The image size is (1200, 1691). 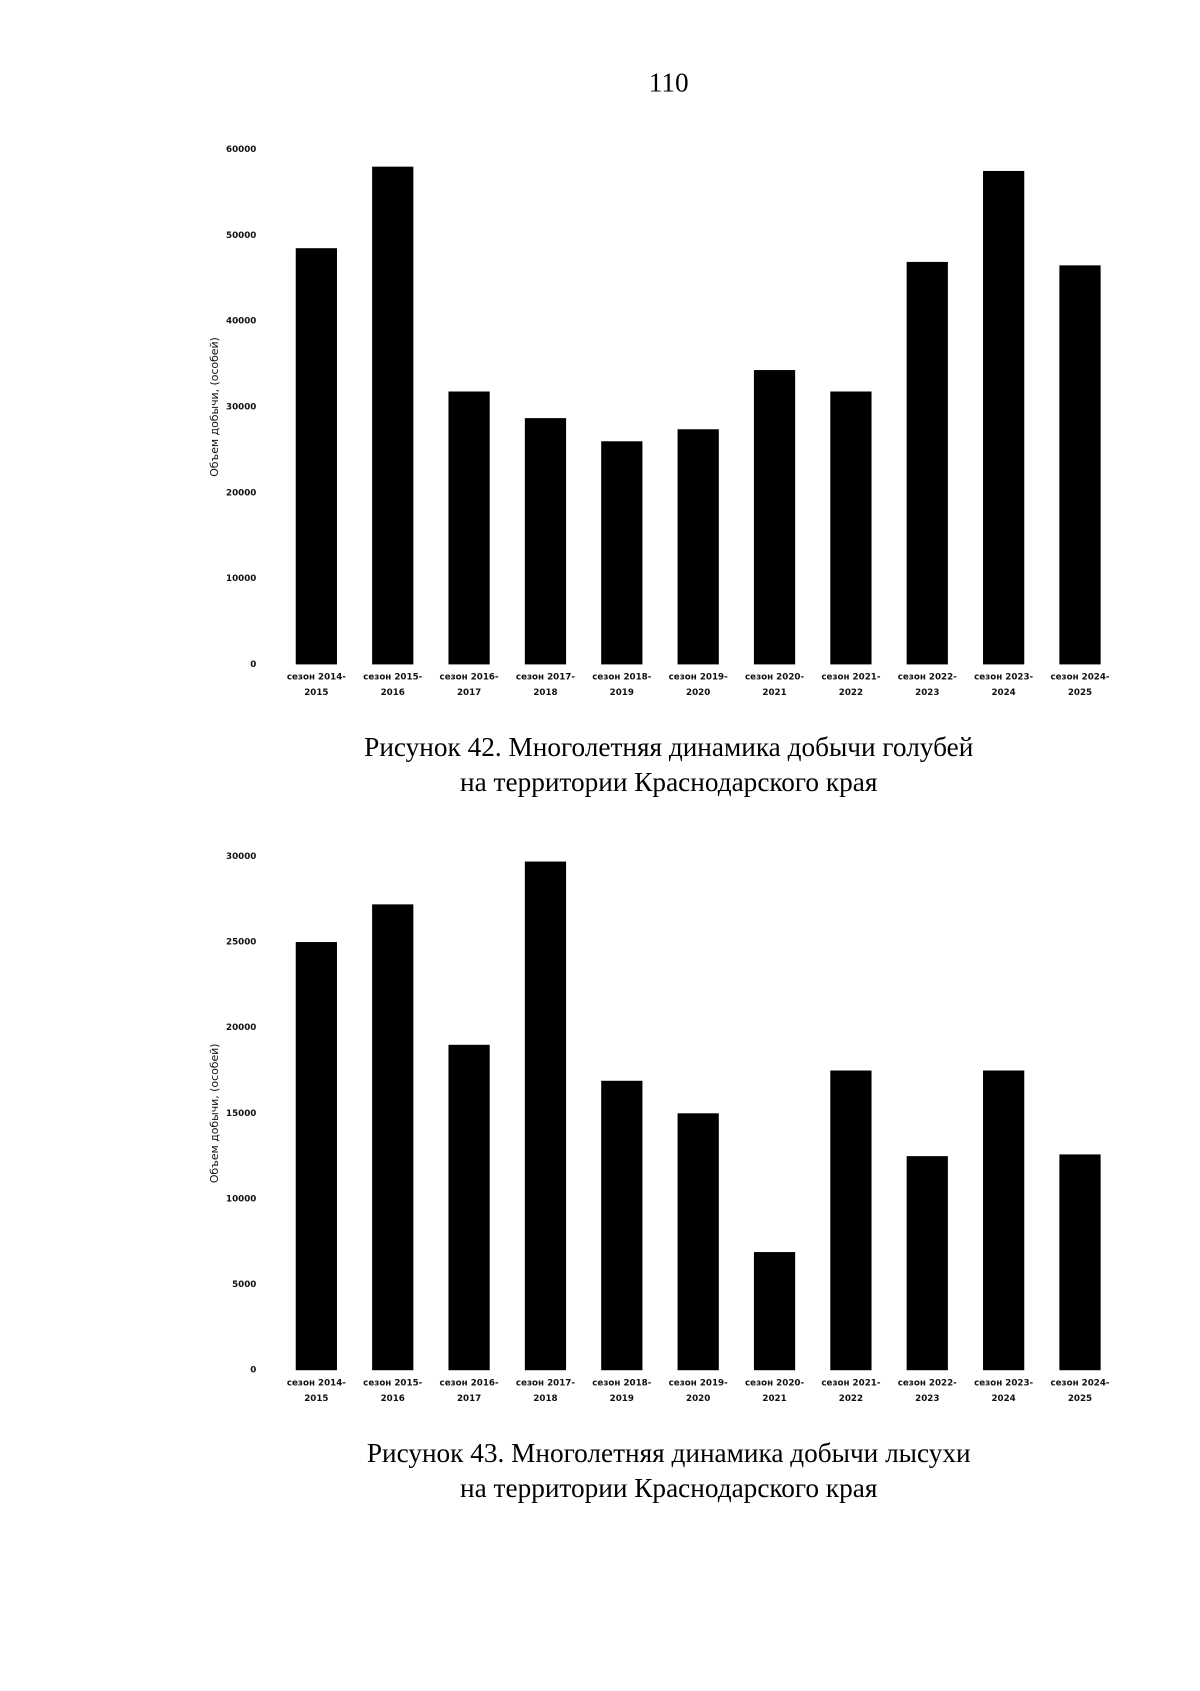 What do you see at coordinates (241, 236) in the screenshot?
I see `y-tick-label: 50000` at bounding box center [241, 236].